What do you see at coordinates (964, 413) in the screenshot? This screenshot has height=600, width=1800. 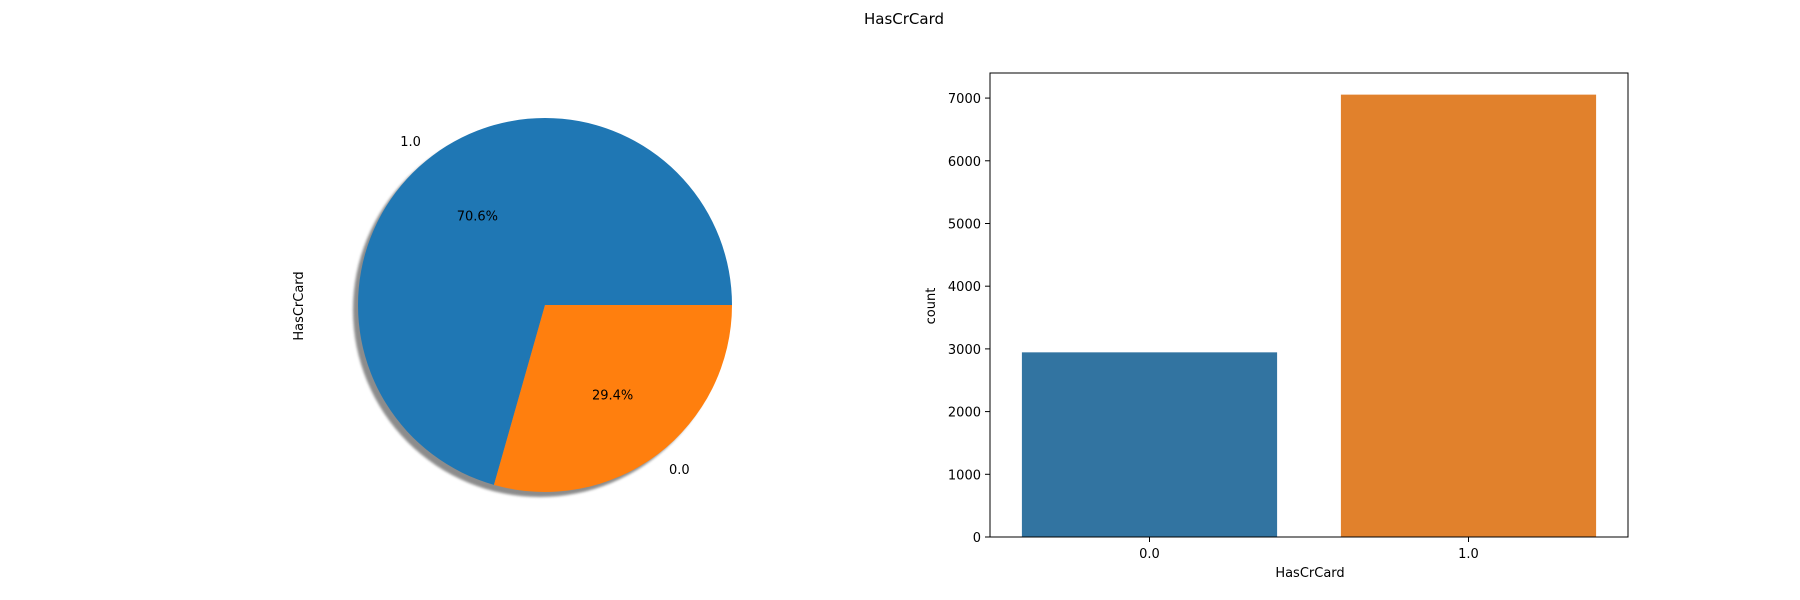 I see `y-tick-label: 2000` at bounding box center [964, 413].